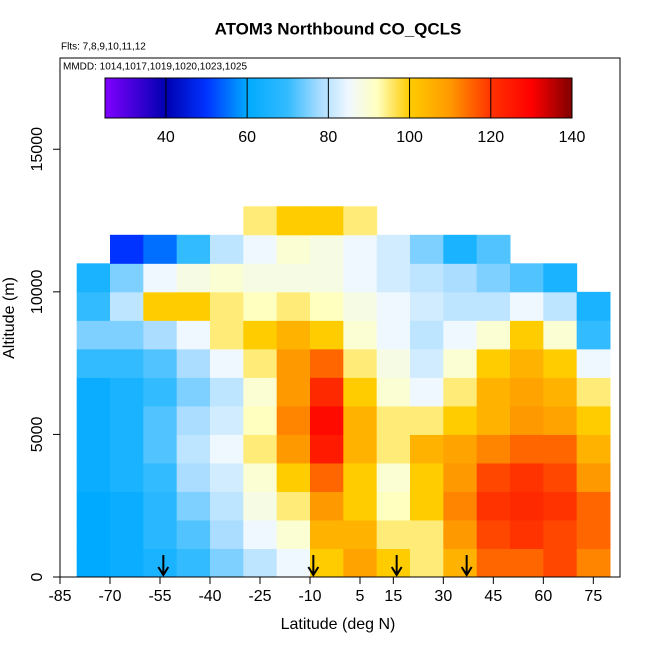  What do you see at coordinates (393, 596) in the screenshot?
I see `x-tick-label: 15` at bounding box center [393, 596].